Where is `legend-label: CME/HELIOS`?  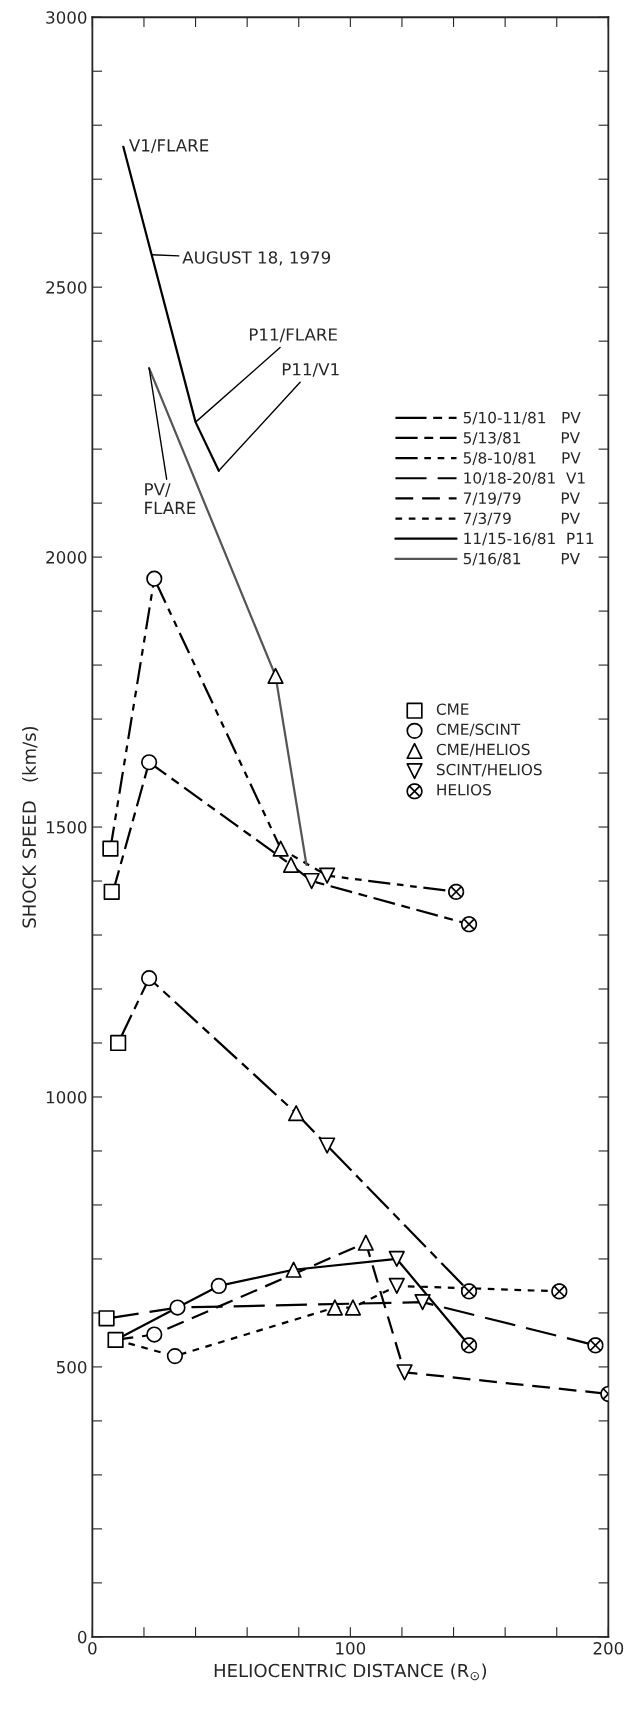 legend-label: CME/HELIOS is located at coordinates (483, 750).